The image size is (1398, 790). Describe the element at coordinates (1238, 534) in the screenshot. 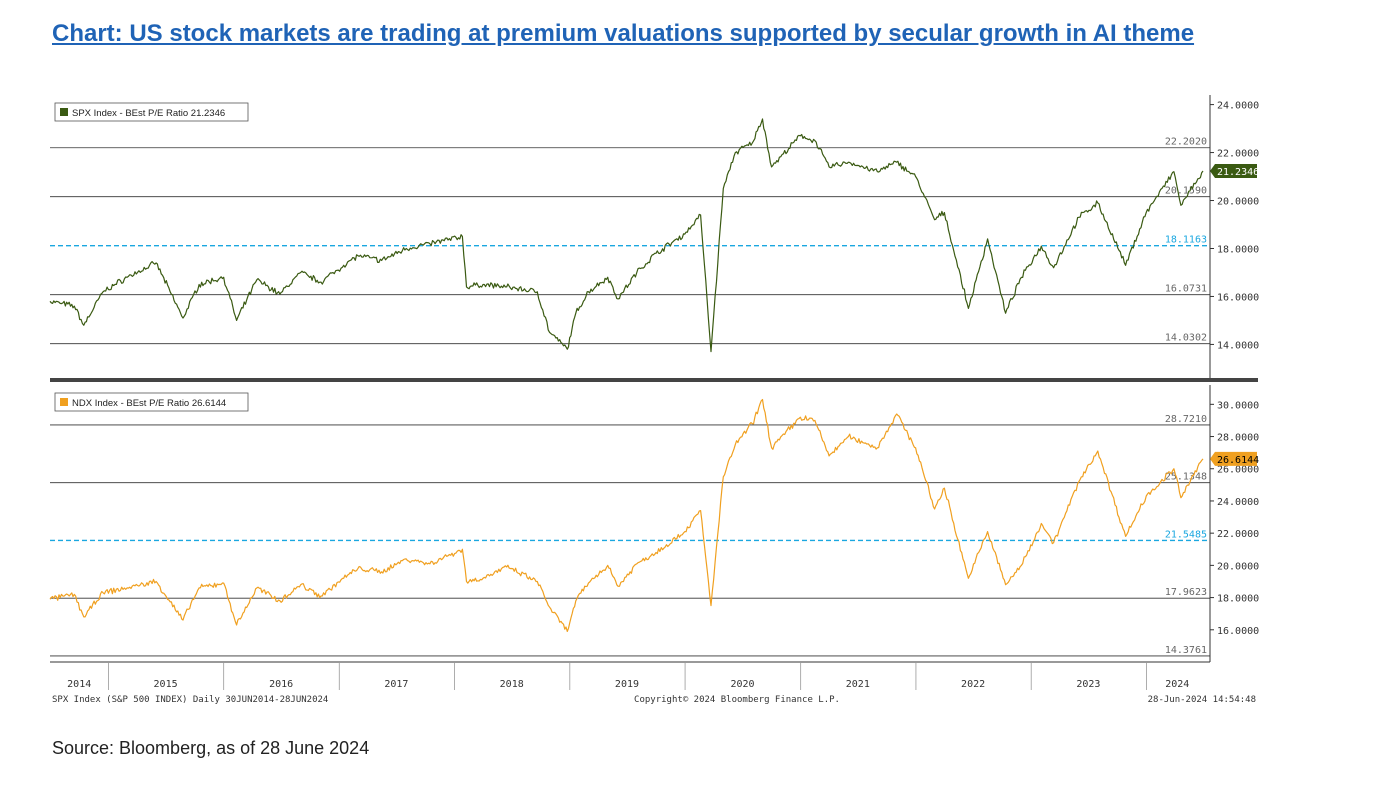

I see `ndx-y-tick-label: 22.0000` at that location.